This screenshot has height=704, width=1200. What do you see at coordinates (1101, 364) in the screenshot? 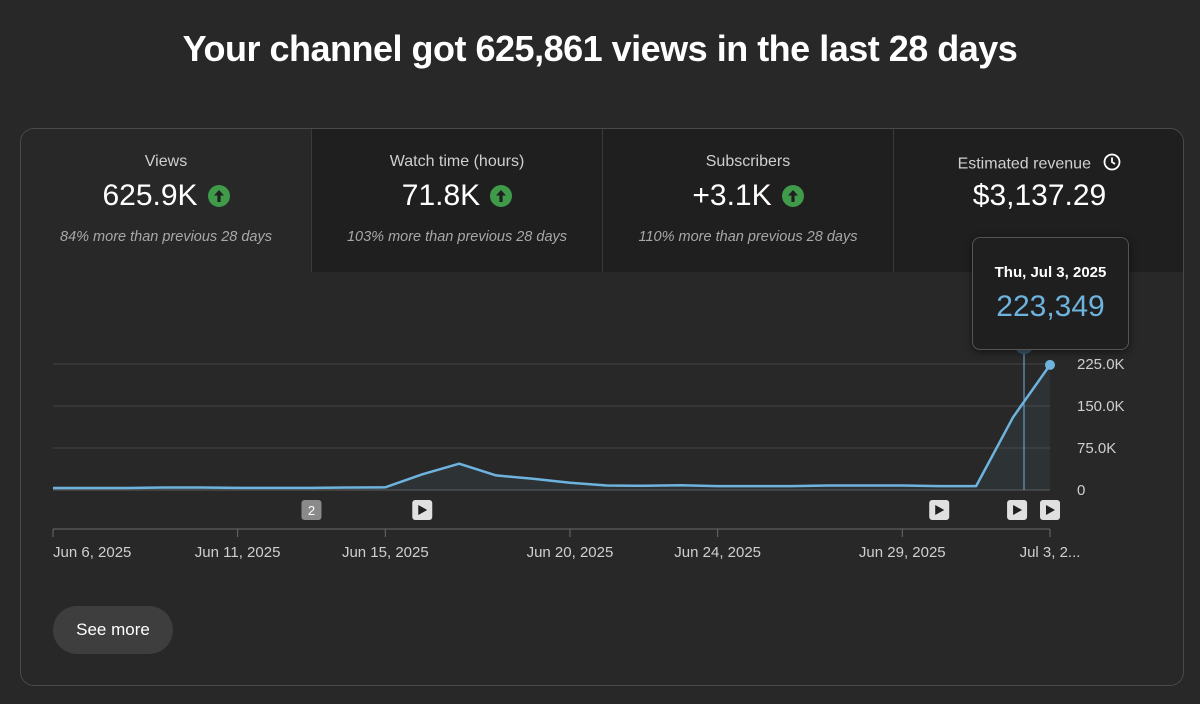
I see `y-tick-label: 225.0K` at bounding box center [1101, 364].